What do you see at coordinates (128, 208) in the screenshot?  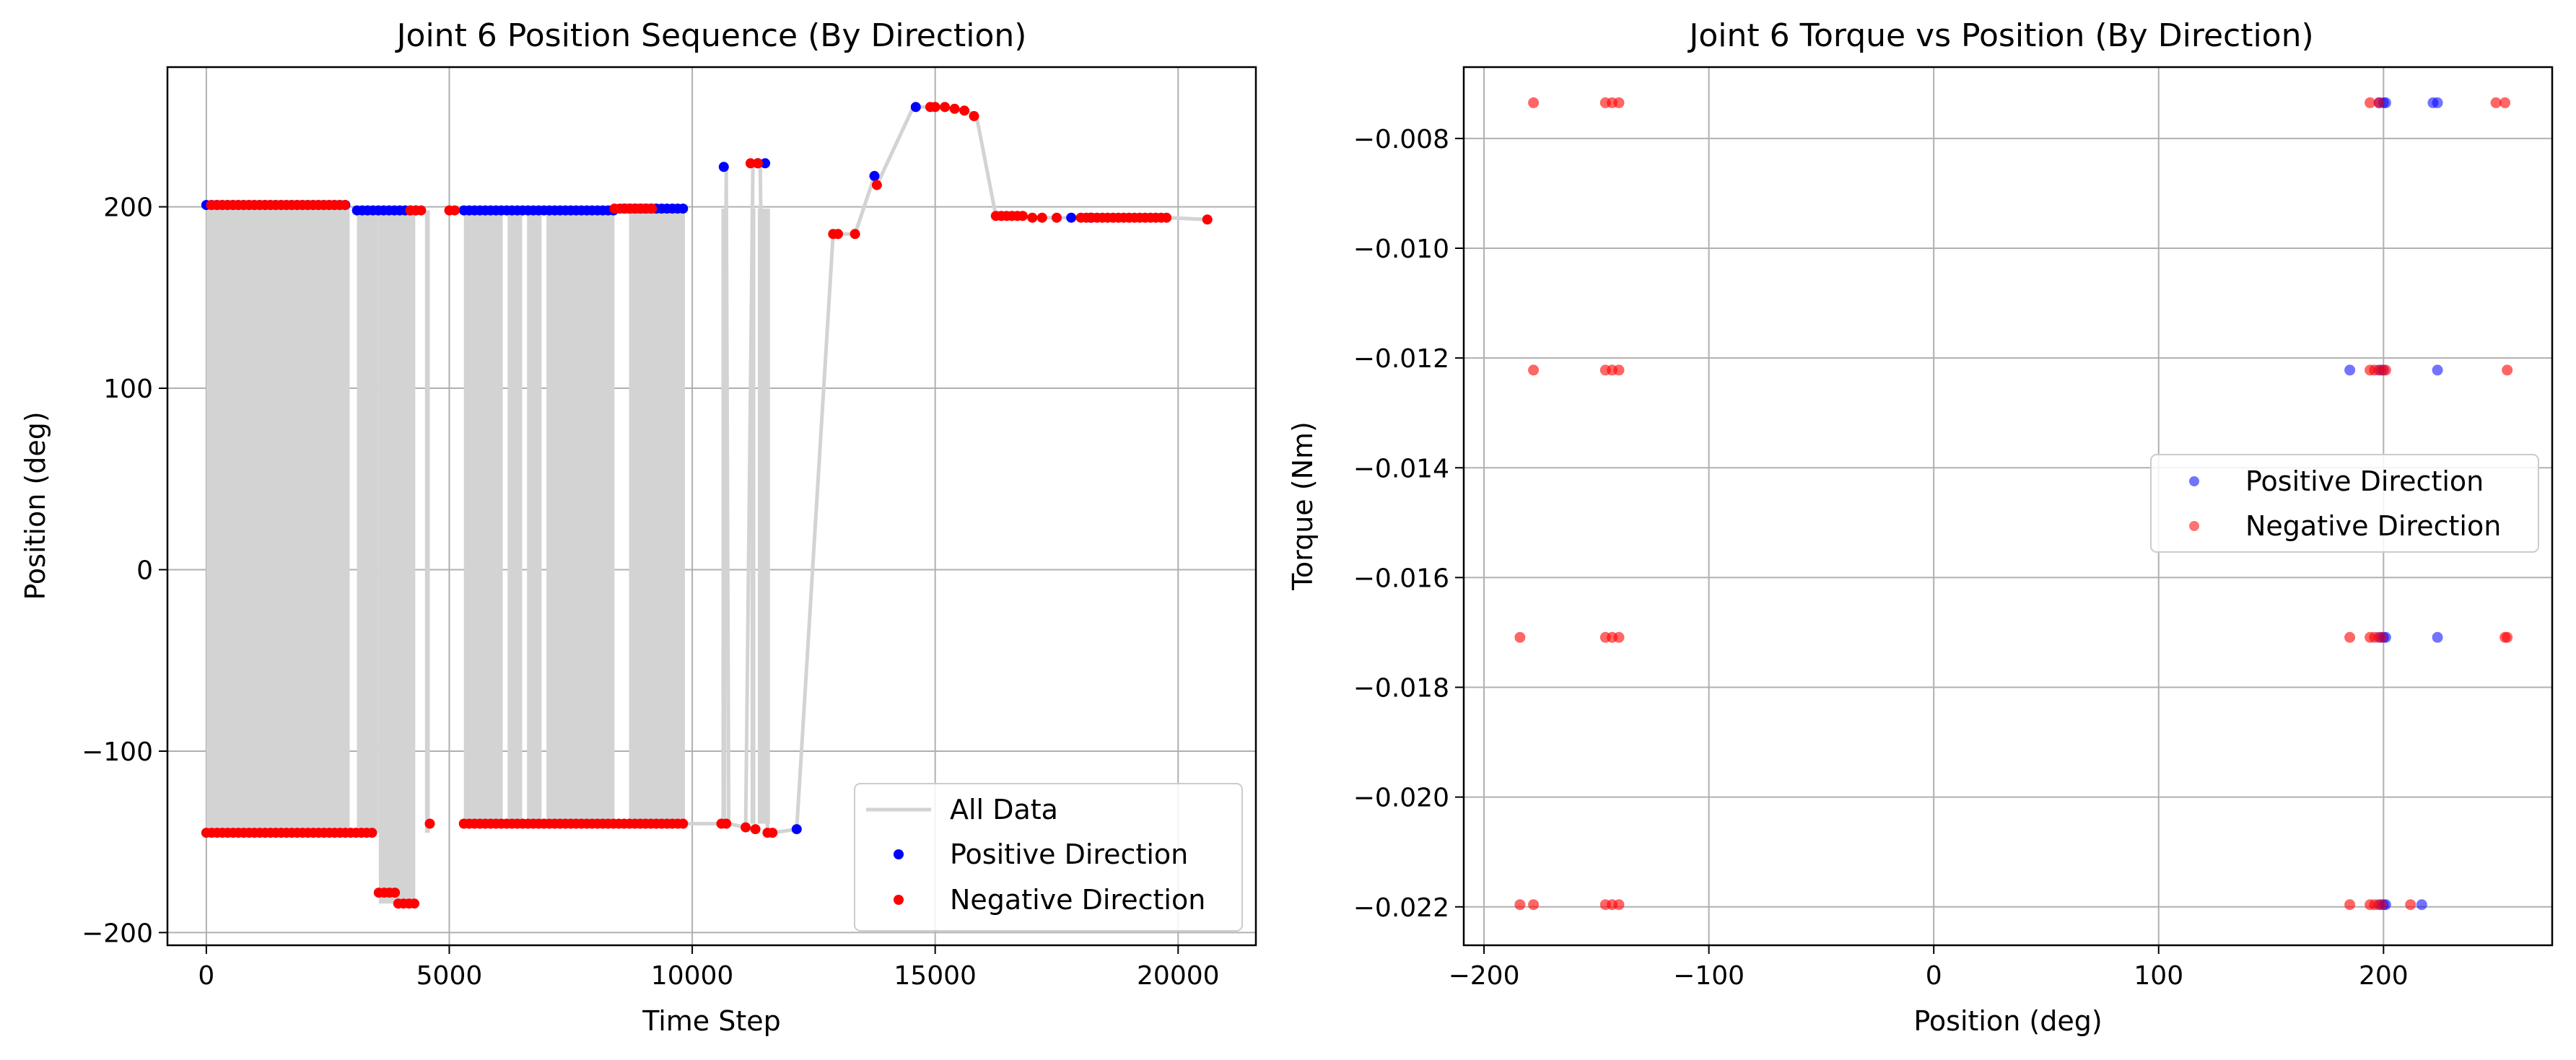 I see `y-tick-label: 200` at bounding box center [128, 208].